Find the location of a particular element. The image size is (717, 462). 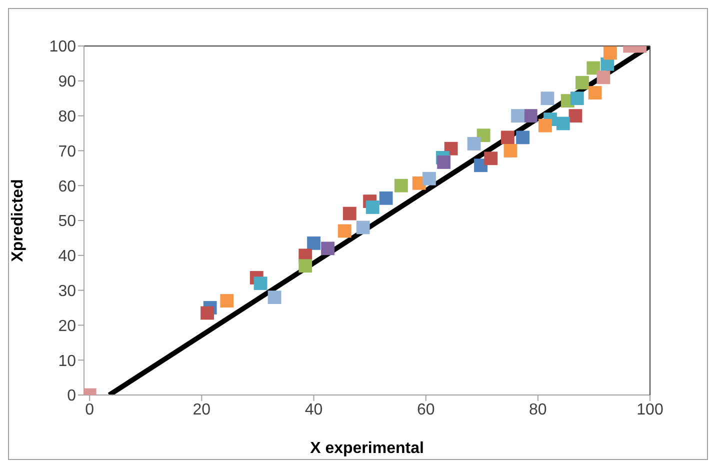

y-tick-label: 100 is located at coordinates (62, 47).